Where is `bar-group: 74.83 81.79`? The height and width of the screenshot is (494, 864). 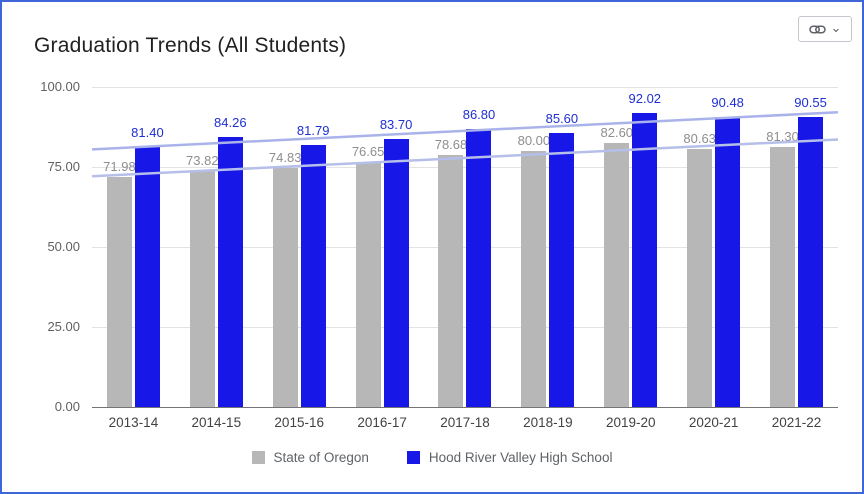 bar-group: 74.83 81.79 is located at coordinates (299, 247).